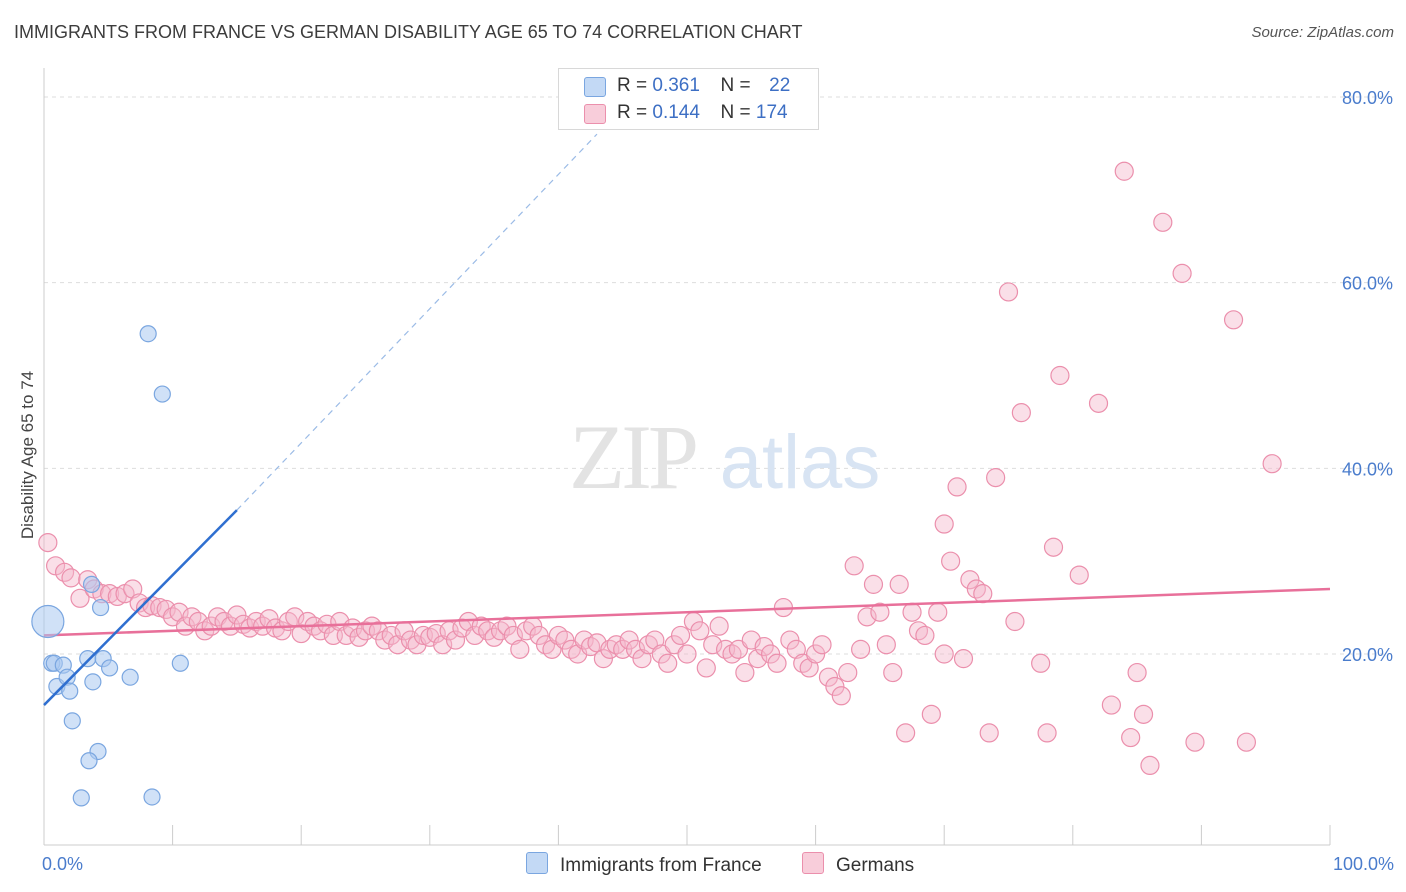 This screenshot has height=892, width=1406. I want to click on france-trend-line, so click(140, 607).